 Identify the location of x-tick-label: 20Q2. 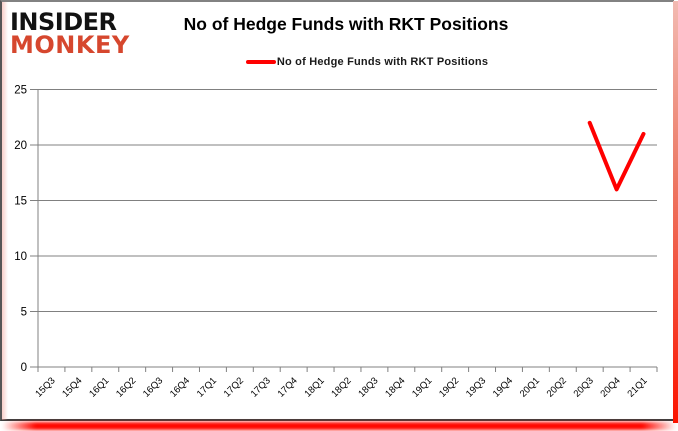
(557, 387).